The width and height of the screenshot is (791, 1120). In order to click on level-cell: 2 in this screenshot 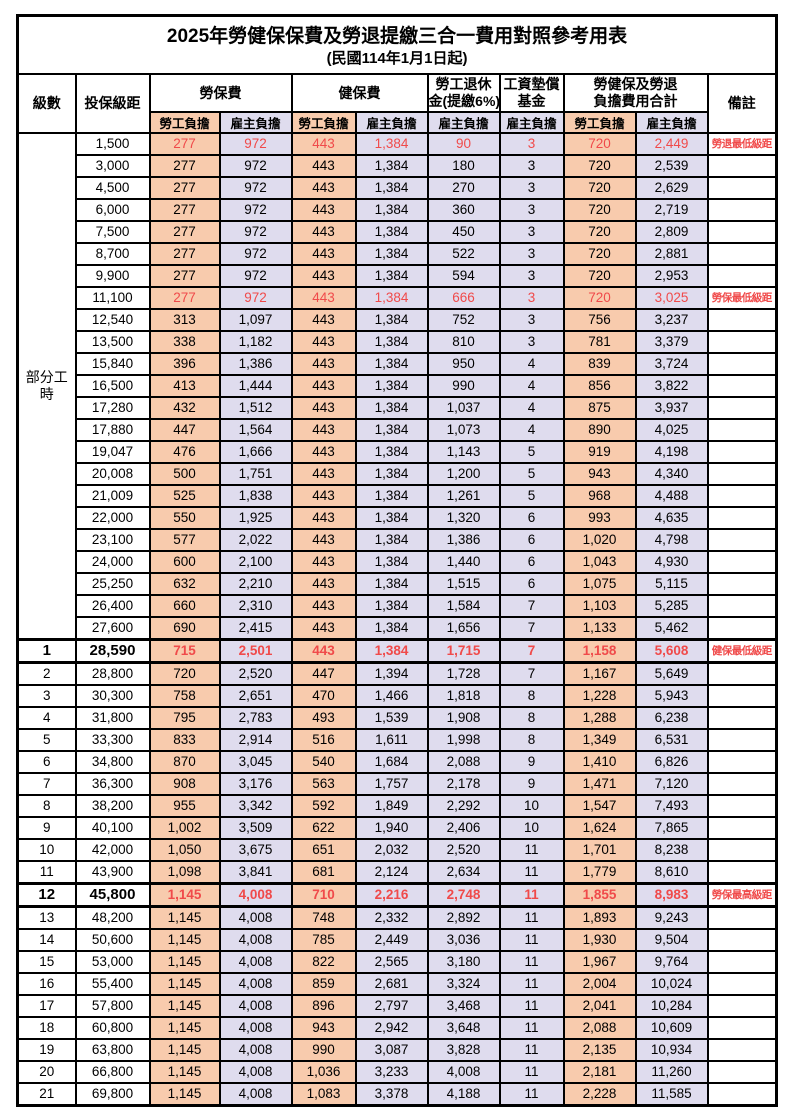, I will do `click(46, 673)`.